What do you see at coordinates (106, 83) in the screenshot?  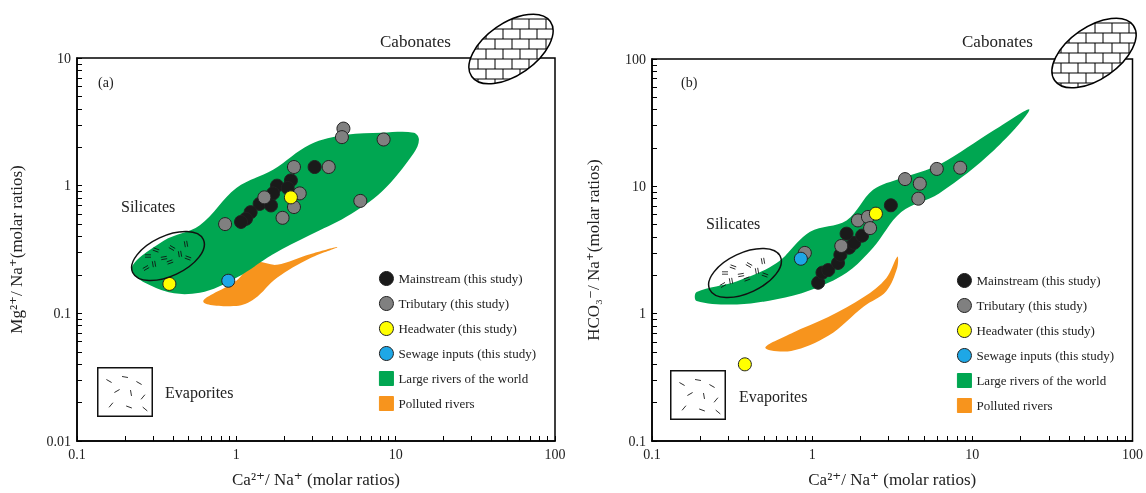 I see `annotation: (a)` at bounding box center [106, 83].